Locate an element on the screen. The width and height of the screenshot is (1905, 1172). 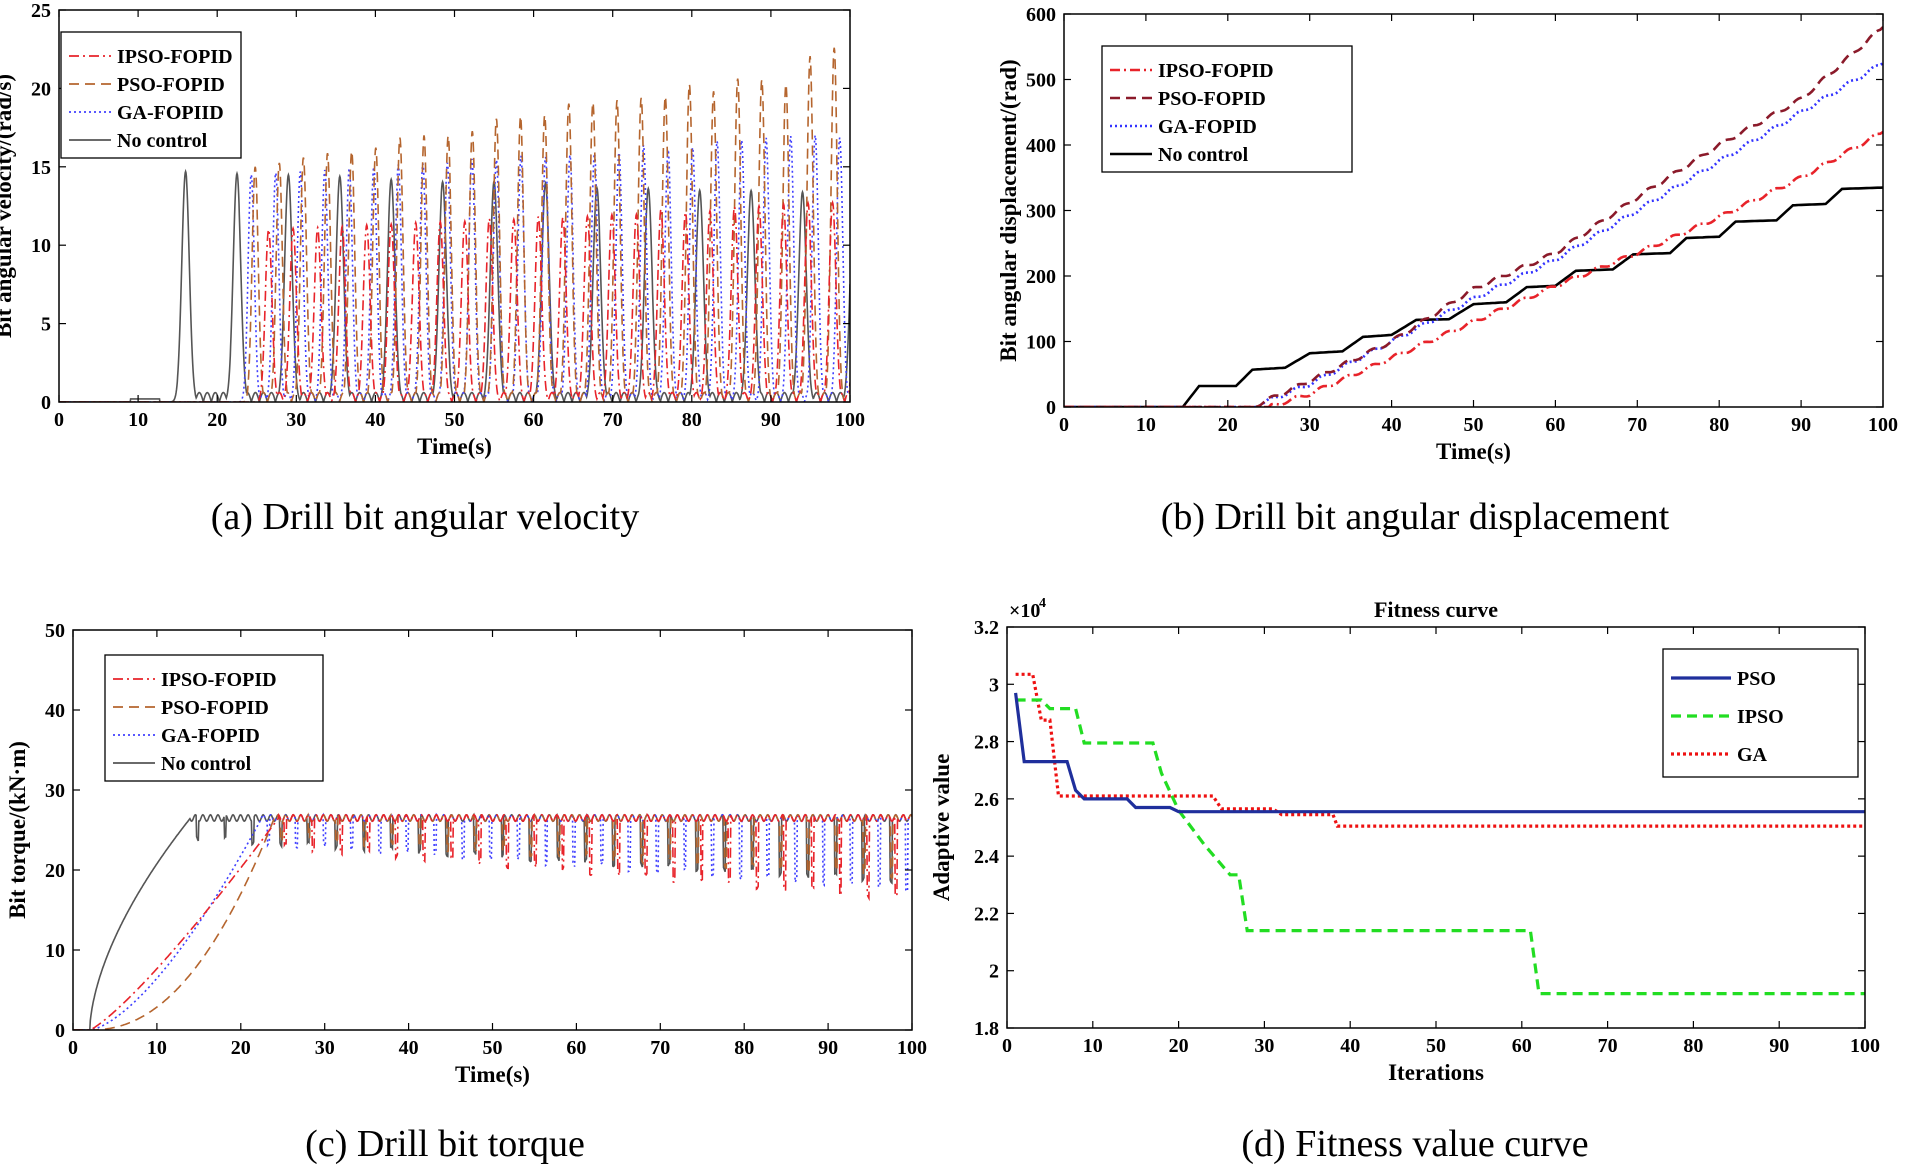
y-axis-label: Adaptive value is located at coordinates (941, 828).